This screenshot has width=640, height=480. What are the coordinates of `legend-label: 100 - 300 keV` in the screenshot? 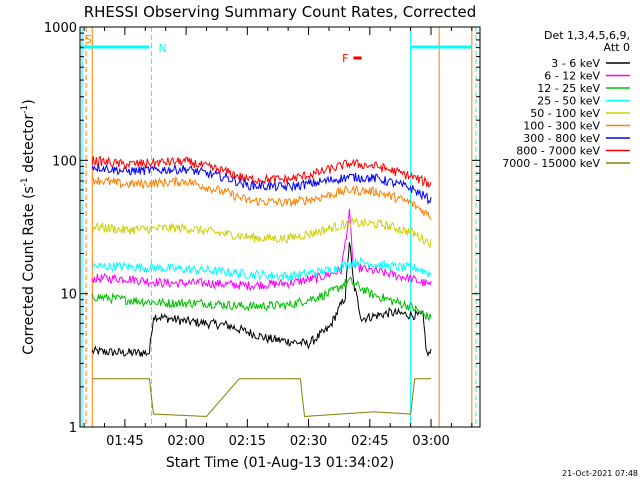 It's located at (561, 126).